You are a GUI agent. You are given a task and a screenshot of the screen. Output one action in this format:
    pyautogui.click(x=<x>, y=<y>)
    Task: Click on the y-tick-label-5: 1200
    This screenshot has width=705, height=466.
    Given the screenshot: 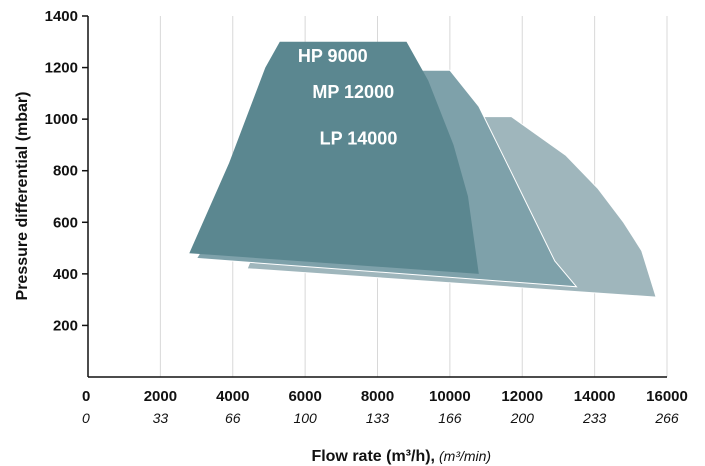 What is the action you would take?
    pyautogui.click(x=61, y=68)
    